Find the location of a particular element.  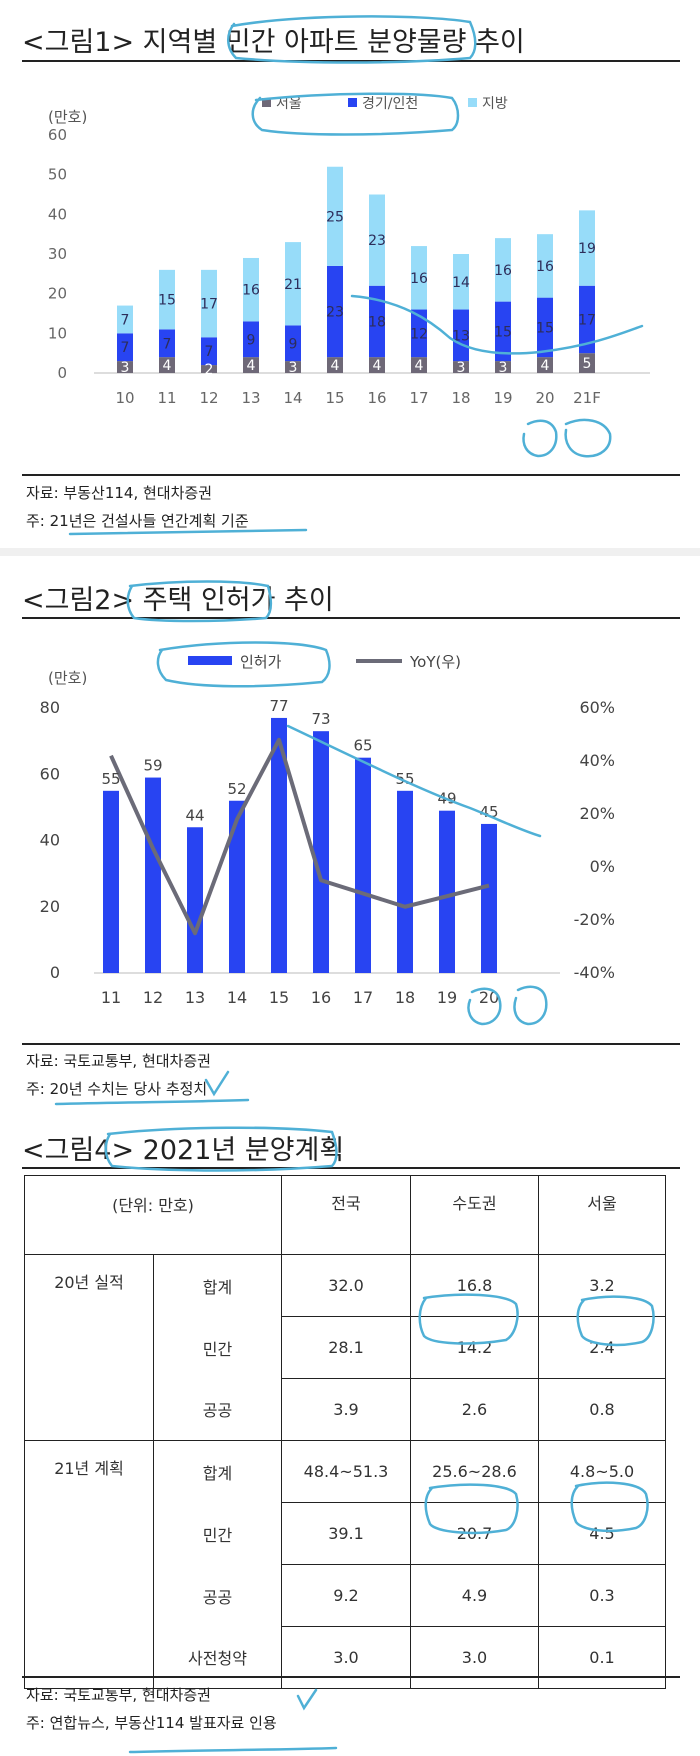

chart2-data-label: 44 is located at coordinates (194, 815).